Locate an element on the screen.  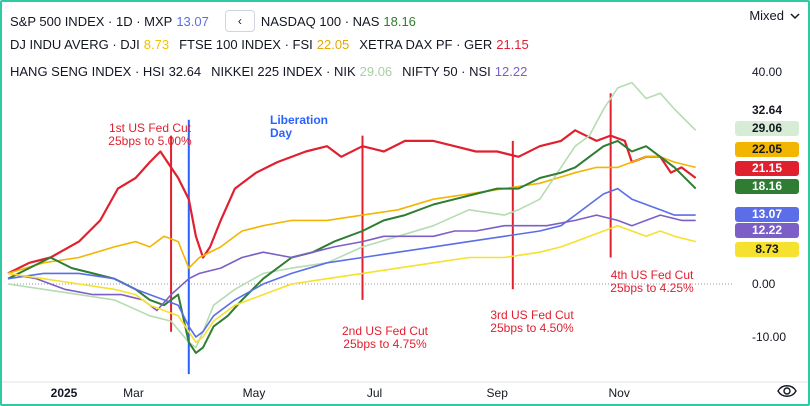
legend-item-nikkei: NIKKEI 225 INDEX · NIK 29.06 is located at coordinates (301, 71).